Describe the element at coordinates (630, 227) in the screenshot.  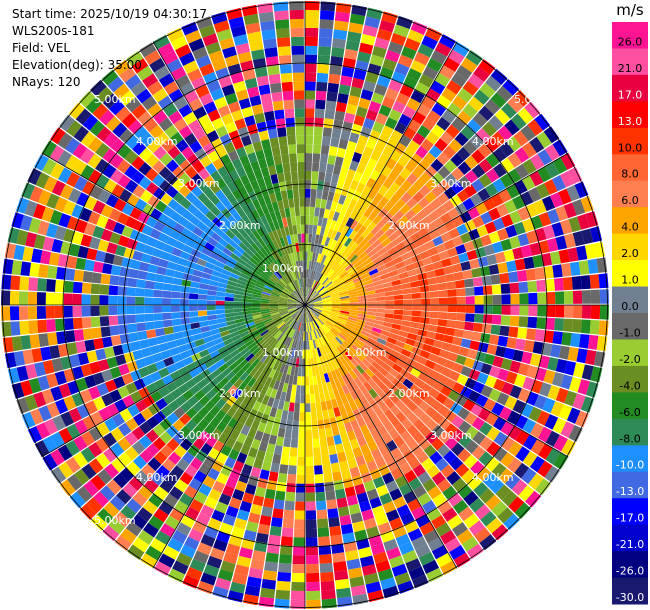
I see `colorbar-tick-label: 4.0` at that location.